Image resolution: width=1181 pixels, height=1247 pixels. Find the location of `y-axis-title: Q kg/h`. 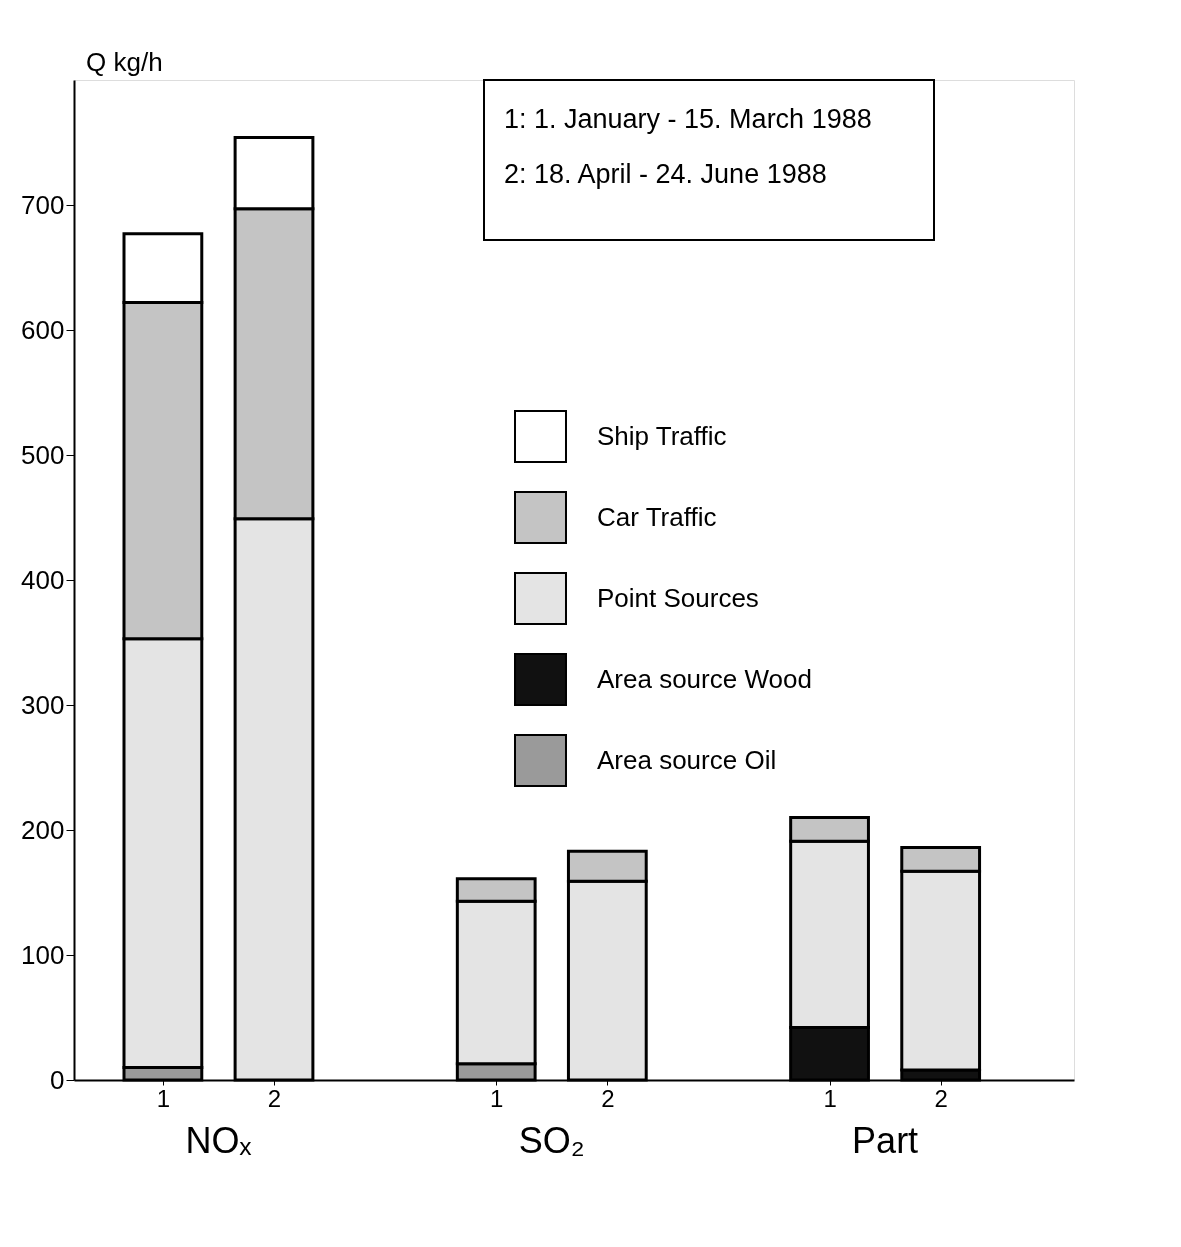

y-axis-title: Q kg/h is located at coordinates (124, 62).